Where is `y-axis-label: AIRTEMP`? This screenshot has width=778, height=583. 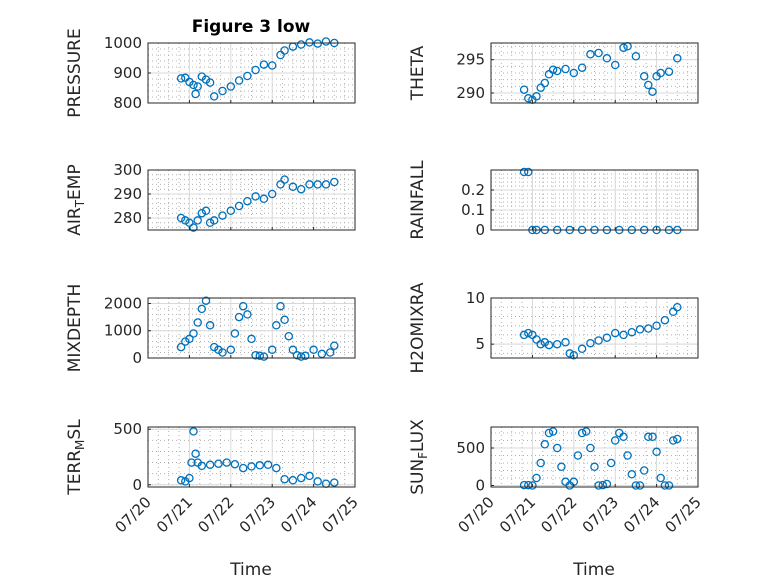 y-axis-label: AIRTEMP is located at coordinates (76, 199).